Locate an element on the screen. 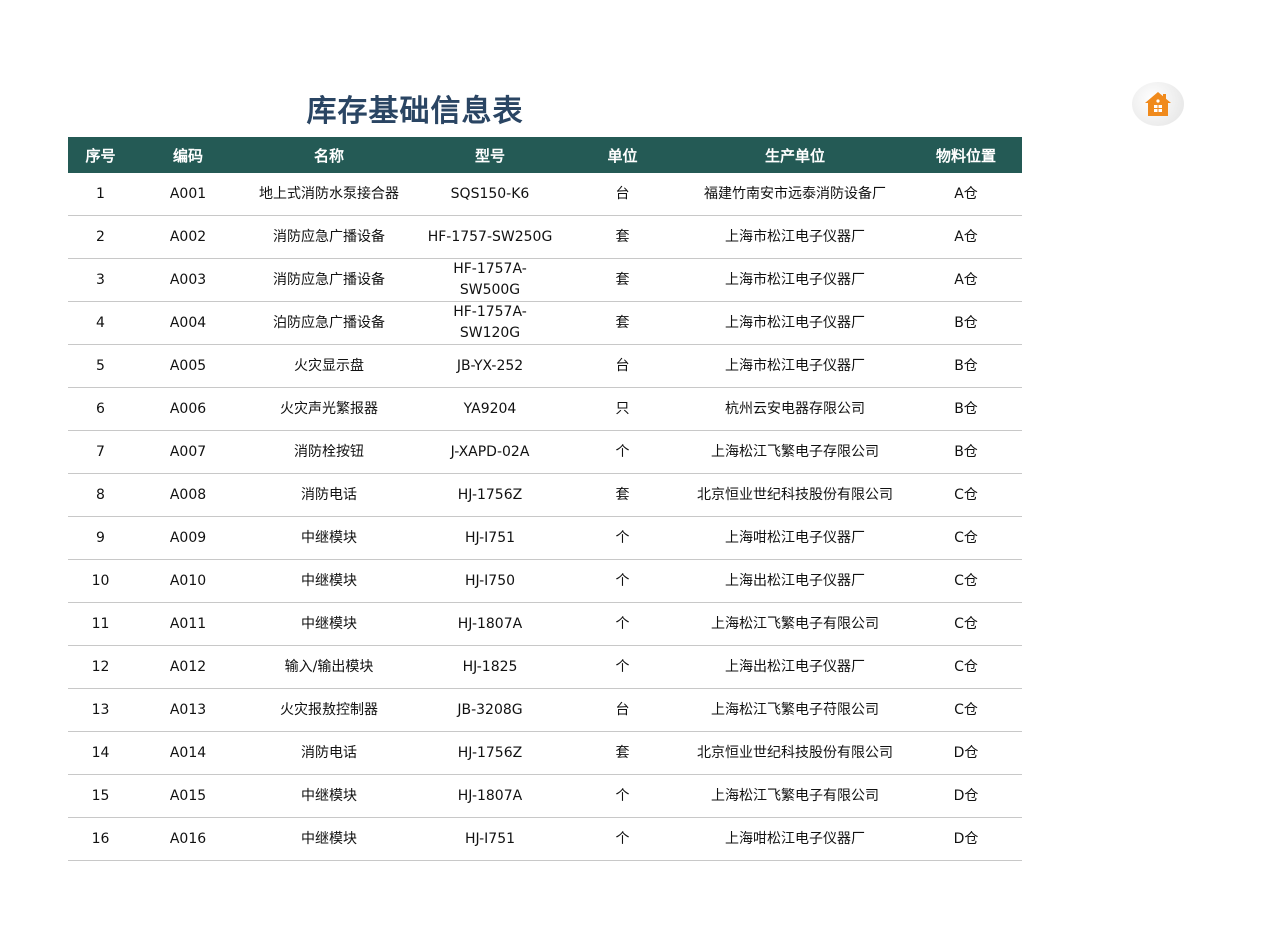  cell-code: A016 is located at coordinates (188, 839).